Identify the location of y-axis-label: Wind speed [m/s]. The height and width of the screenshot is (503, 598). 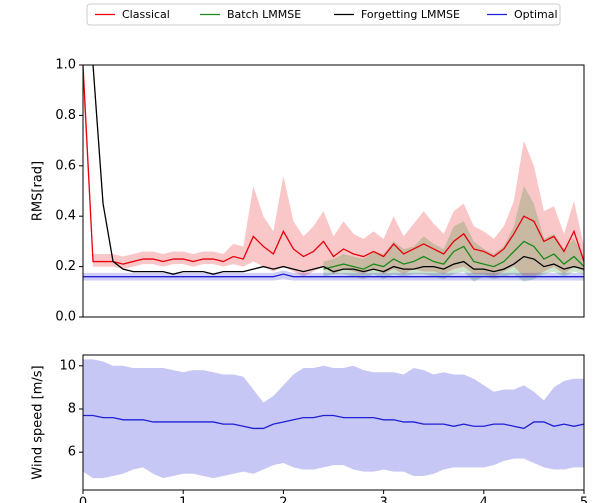
(38, 422).